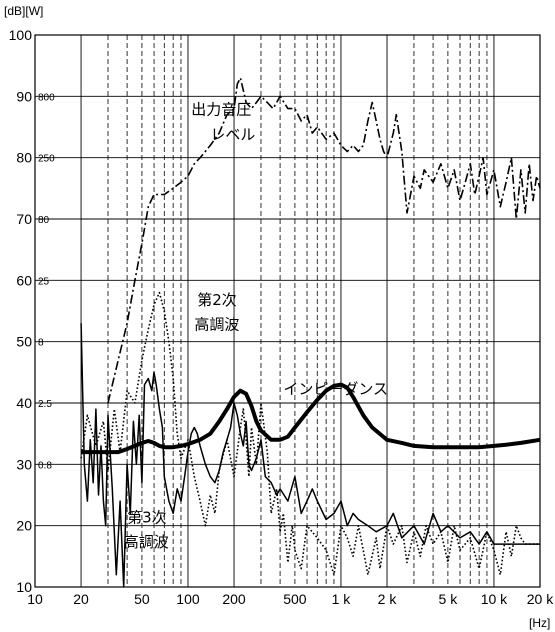 This screenshot has width=555, height=632. I want to click on annotation-label: インピーダンス, so click(335, 389).